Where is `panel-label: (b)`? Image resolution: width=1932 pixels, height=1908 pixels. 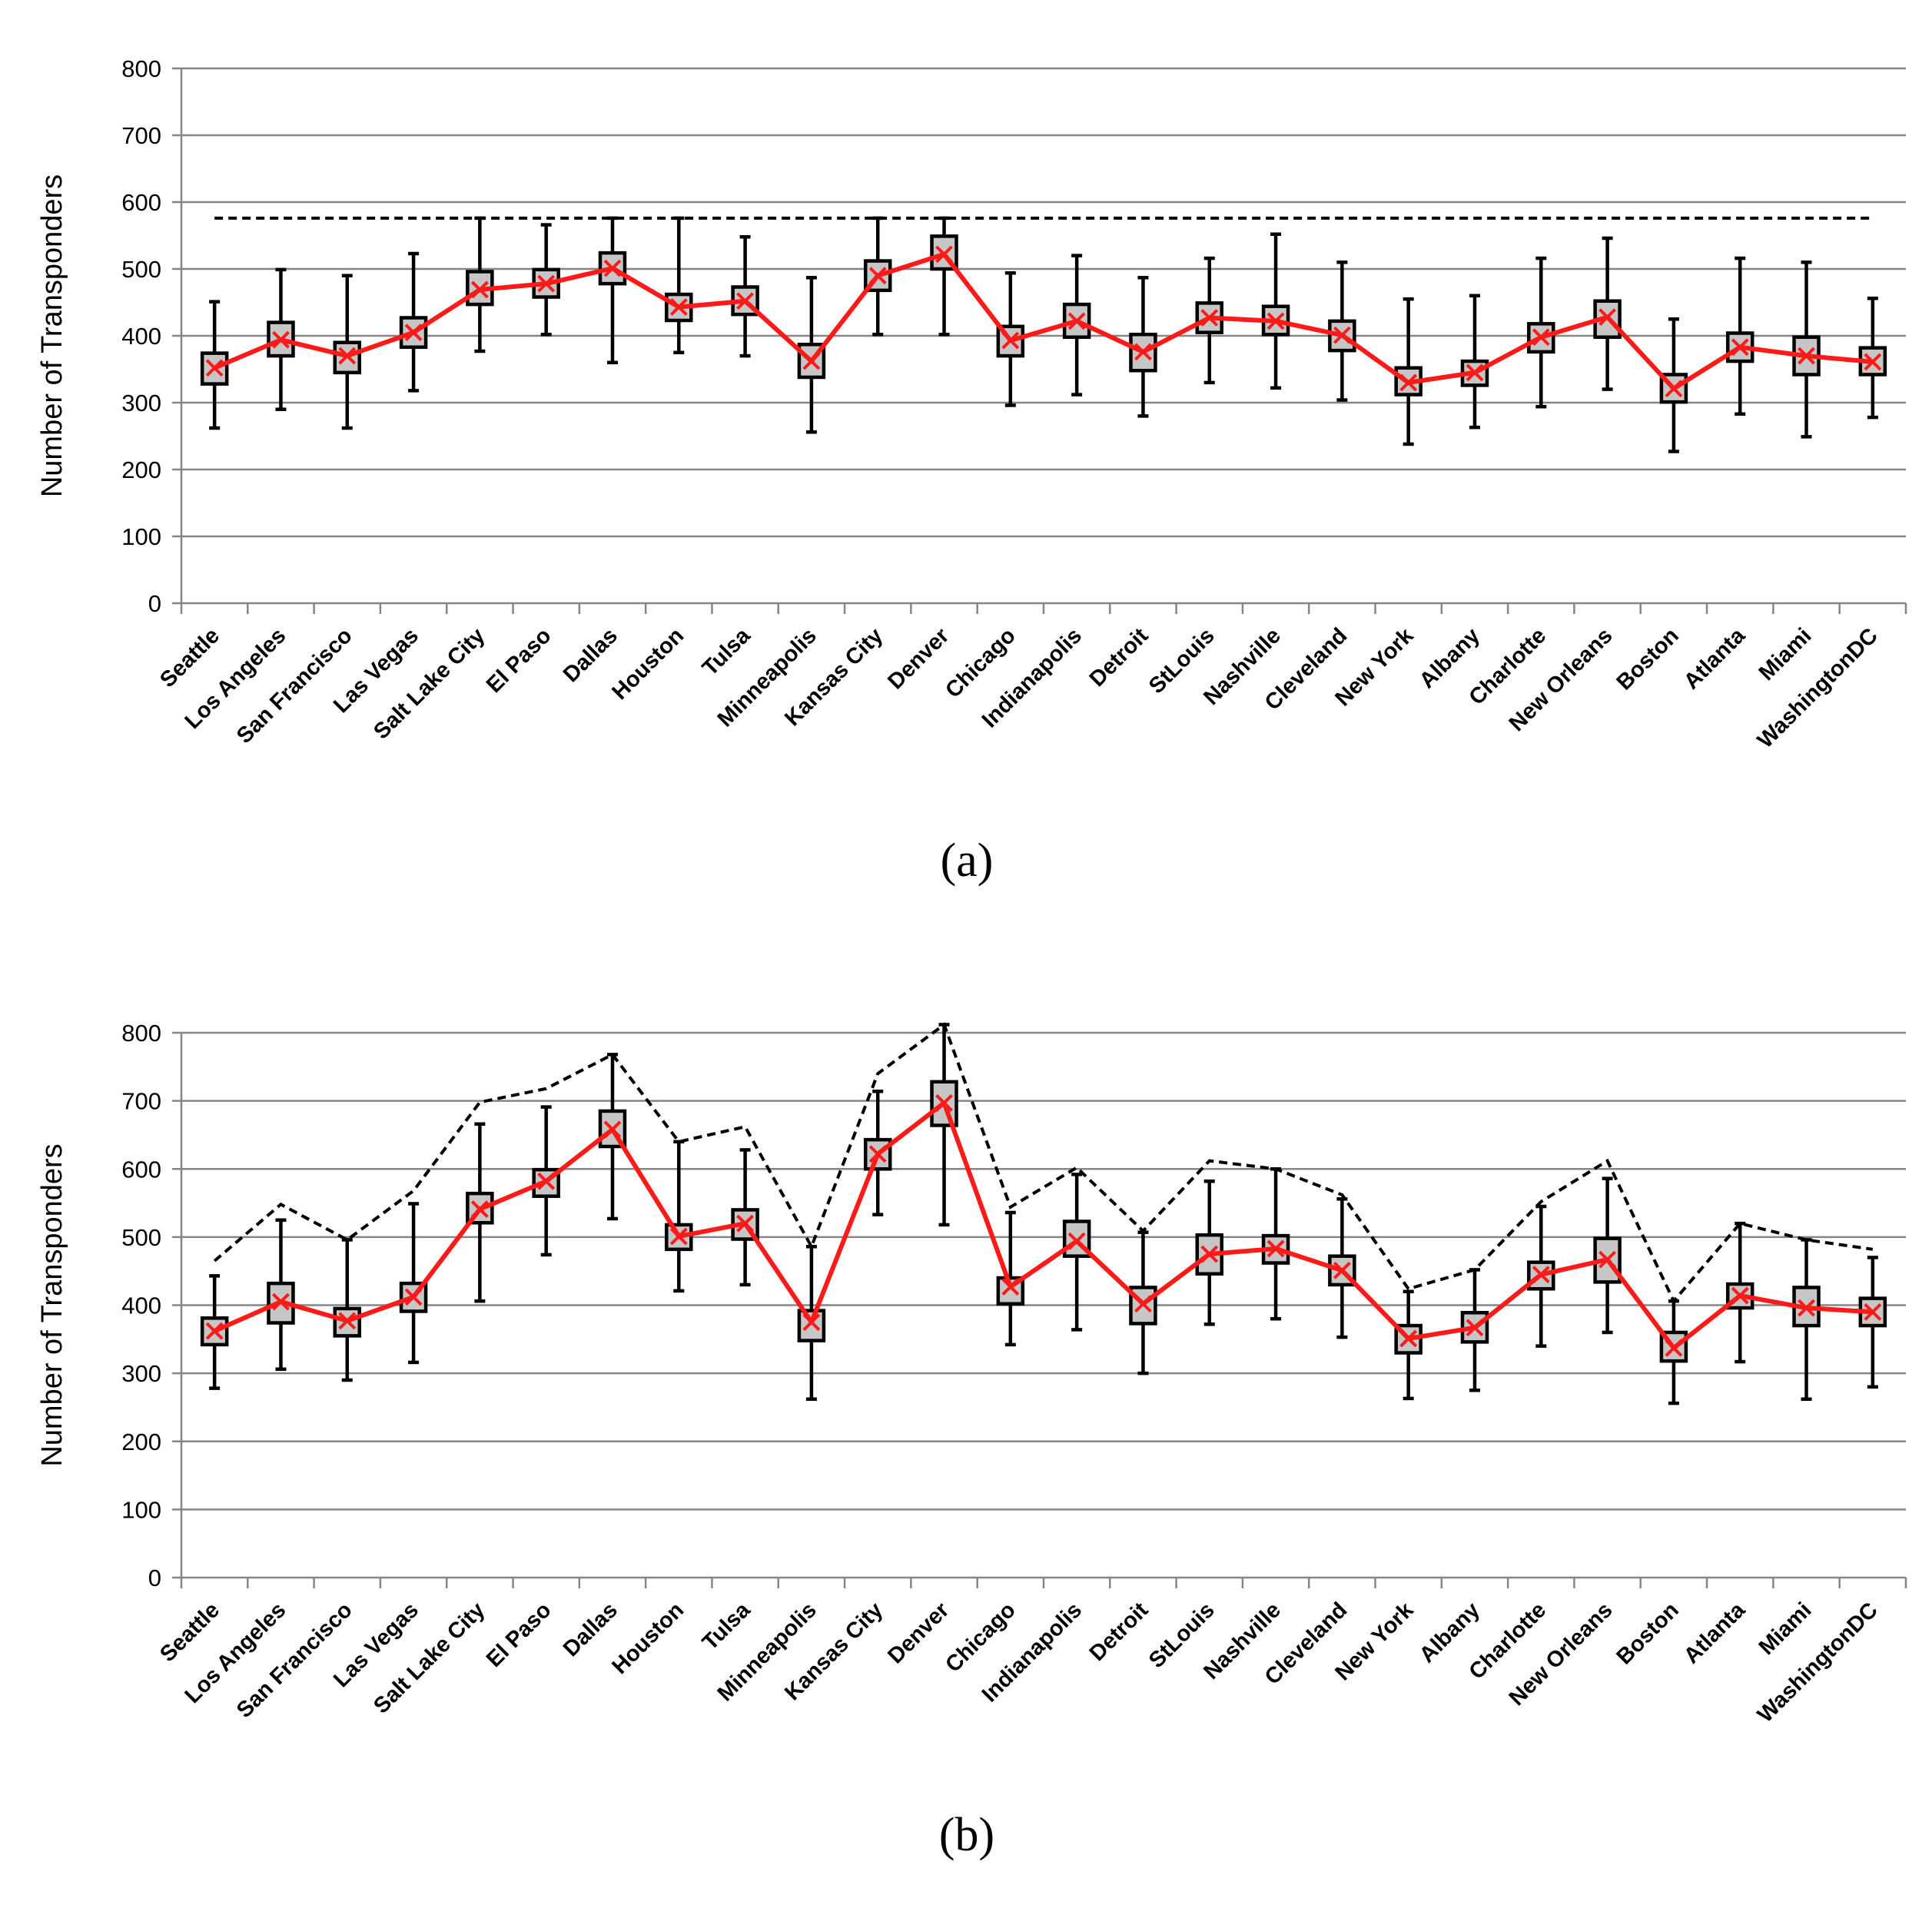 panel-label: (b) is located at coordinates (966, 1835).